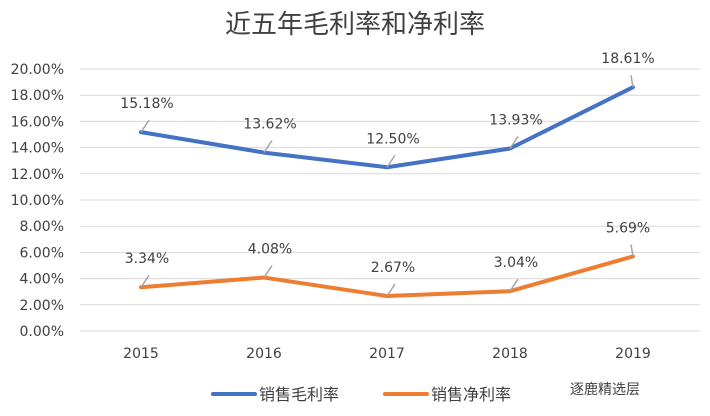 This screenshot has width=710, height=416. What do you see at coordinates (628, 228) in the screenshot?
I see `data-label: 5.69%` at bounding box center [628, 228].